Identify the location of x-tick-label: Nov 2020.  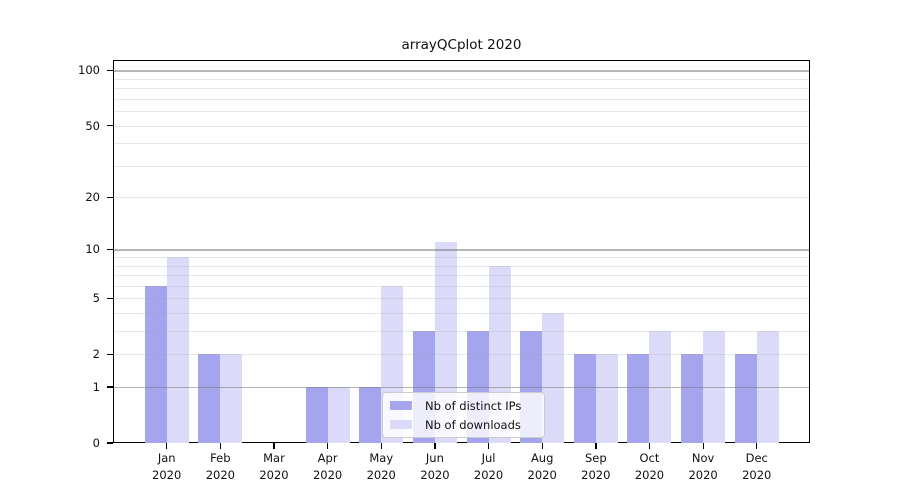
(703, 466).